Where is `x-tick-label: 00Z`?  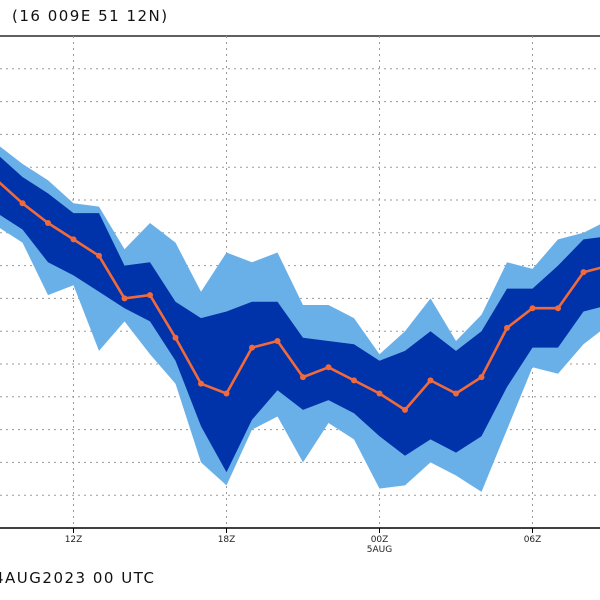 x-tick-label: 00Z is located at coordinates (380, 540).